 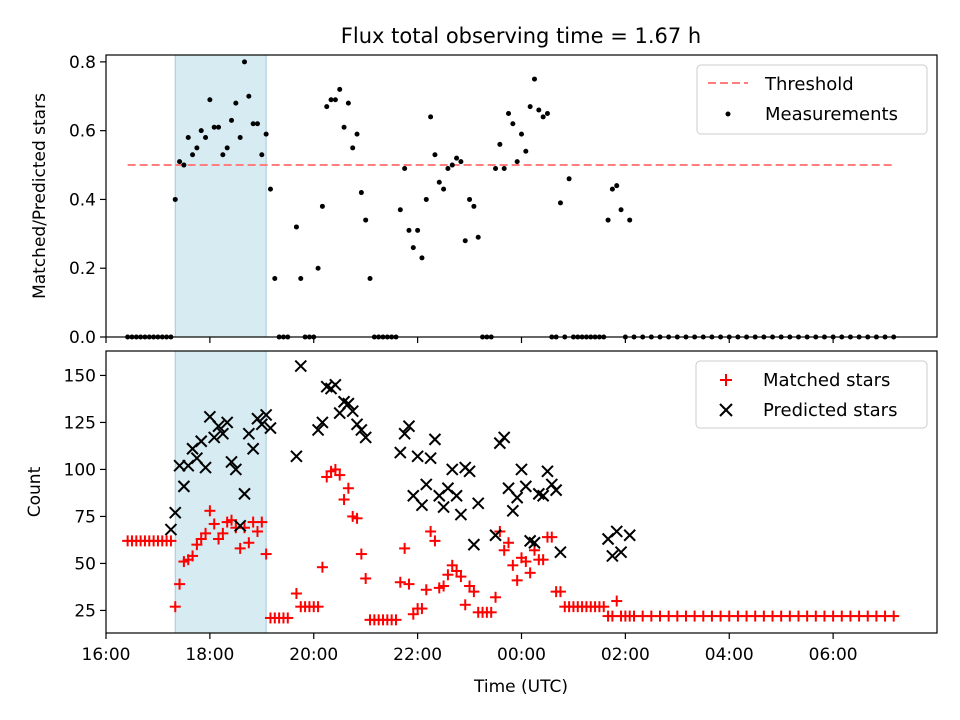 What do you see at coordinates (313, 655) in the screenshot?
I see `x-tick-label: 20:00` at bounding box center [313, 655].